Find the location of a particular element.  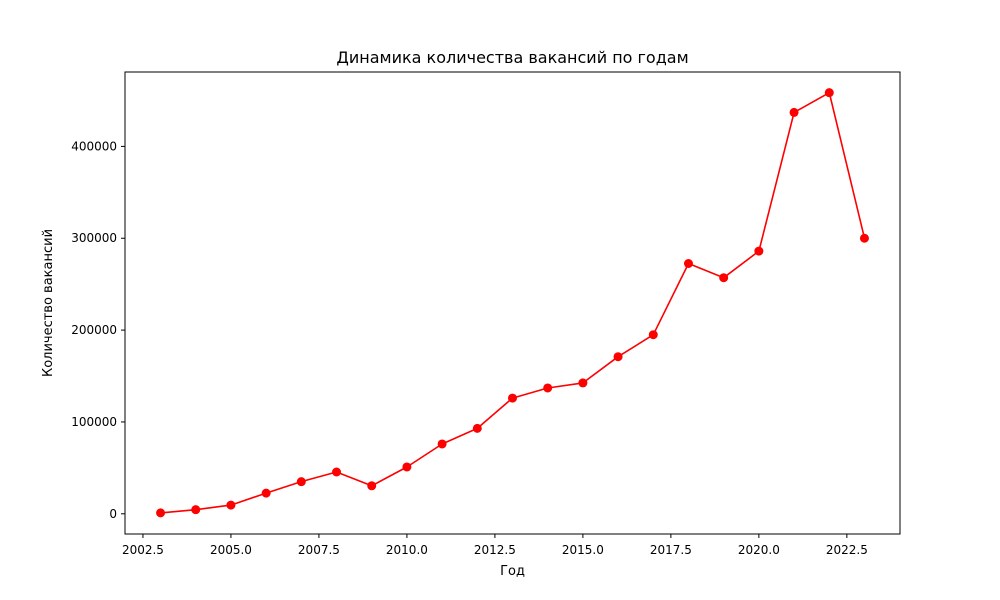

x-tick-label: 2005.0 is located at coordinates (231, 550).